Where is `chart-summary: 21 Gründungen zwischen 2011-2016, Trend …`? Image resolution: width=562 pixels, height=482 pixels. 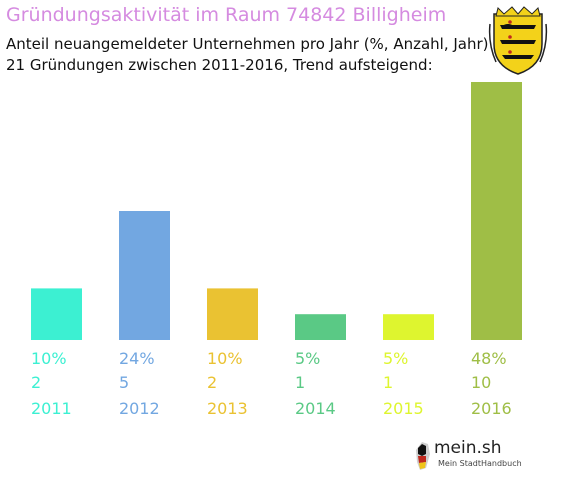 chart-summary: 21 Gründungen zwischen 2011-2016, Trend … is located at coordinates (219, 65).